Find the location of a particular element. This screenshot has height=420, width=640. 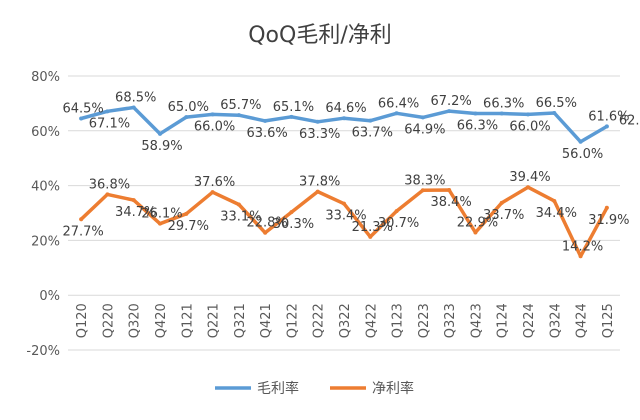

x-tick-label: Q122 is located at coordinates (292, 320).